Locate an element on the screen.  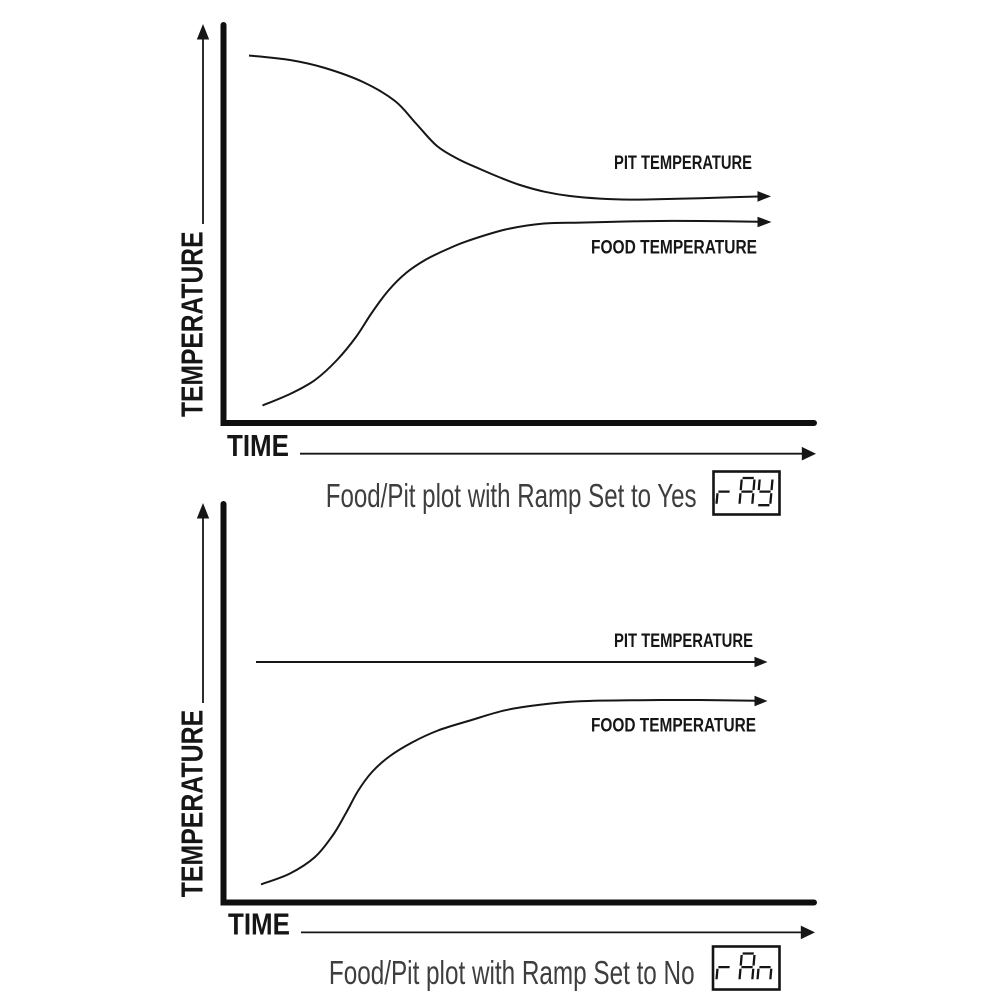
svg-text:Food/Pit plot with Ramp Set to: Food/Pit plot with Ramp Set to Yes is located at coordinates (511, 495).